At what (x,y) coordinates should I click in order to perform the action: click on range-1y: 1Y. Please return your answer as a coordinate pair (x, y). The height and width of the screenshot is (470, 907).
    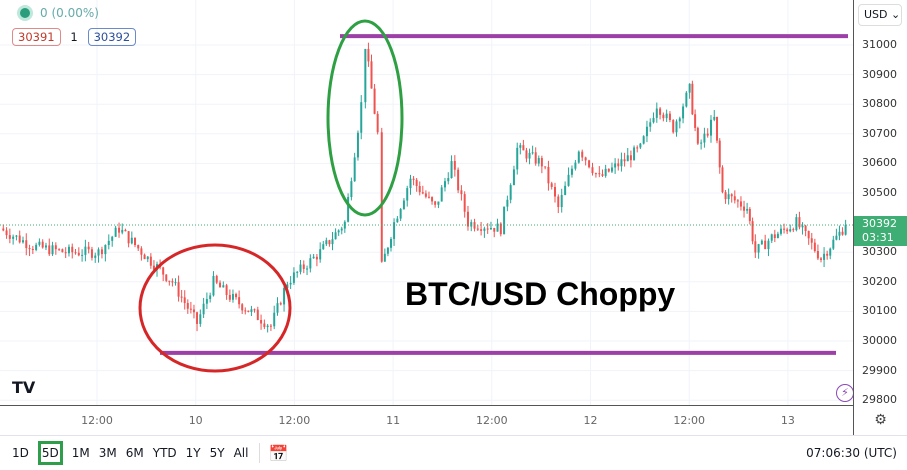
    Looking at the image, I should click on (193, 453).